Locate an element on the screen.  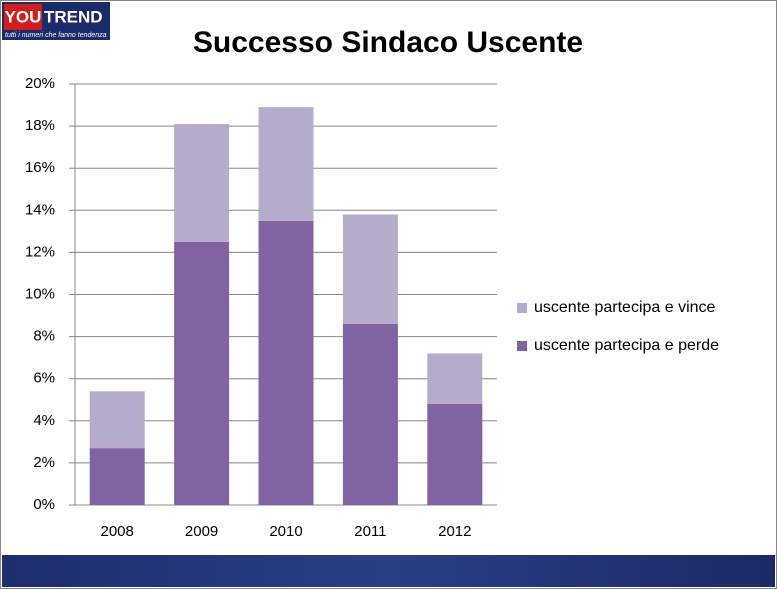
y-tick-label: 20% is located at coordinates (40, 83).